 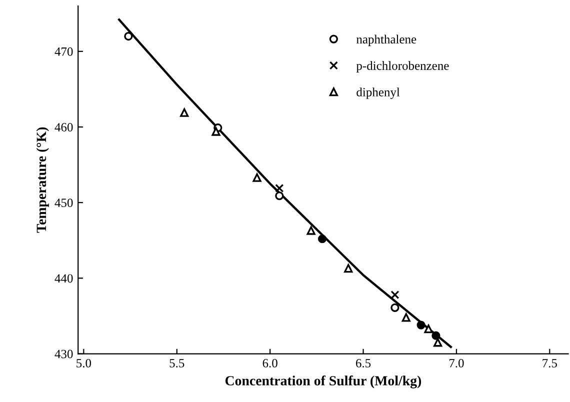 I want to click on legend-label: p-dichlorobenzene, so click(x=402, y=66).